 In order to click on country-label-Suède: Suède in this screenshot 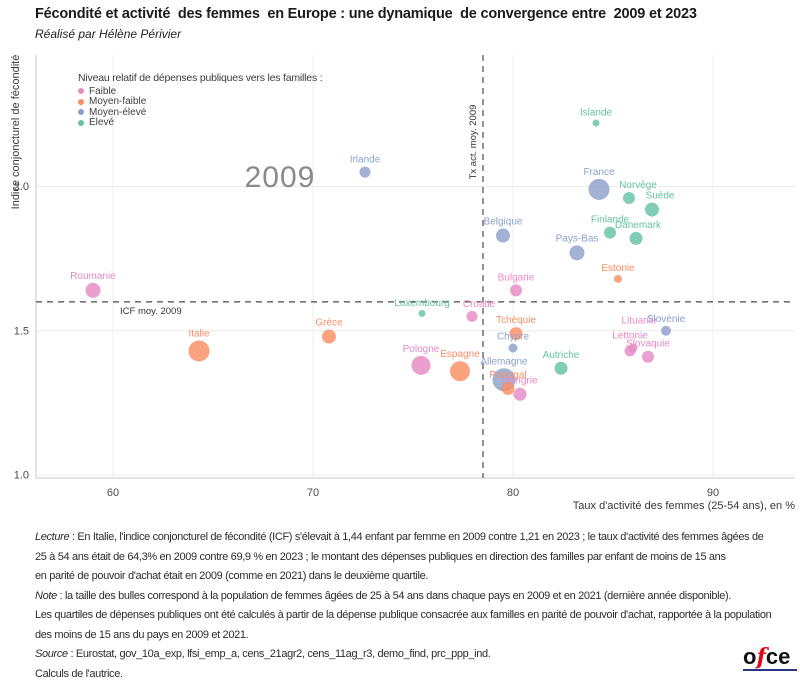, I will do `click(660, 196)`.